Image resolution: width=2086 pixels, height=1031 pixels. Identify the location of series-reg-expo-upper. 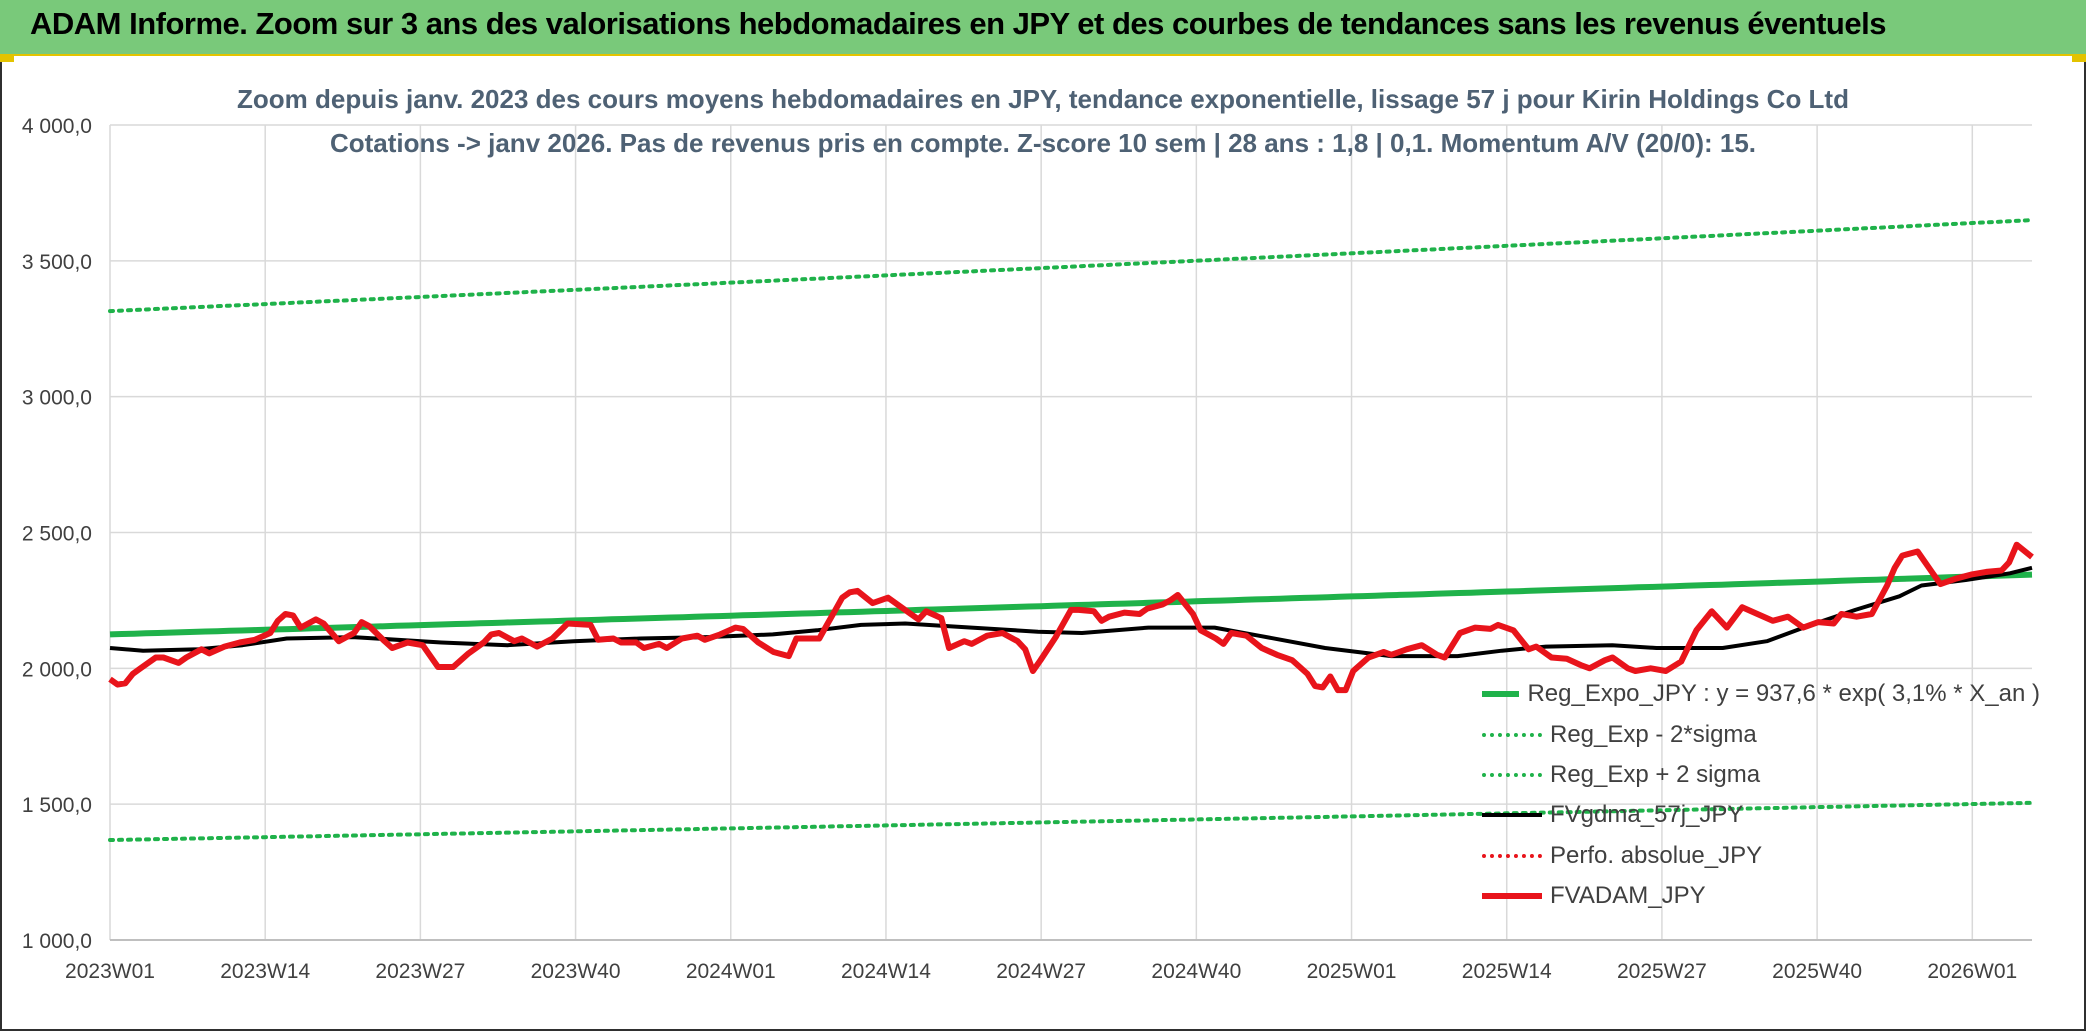
(1071, 266).